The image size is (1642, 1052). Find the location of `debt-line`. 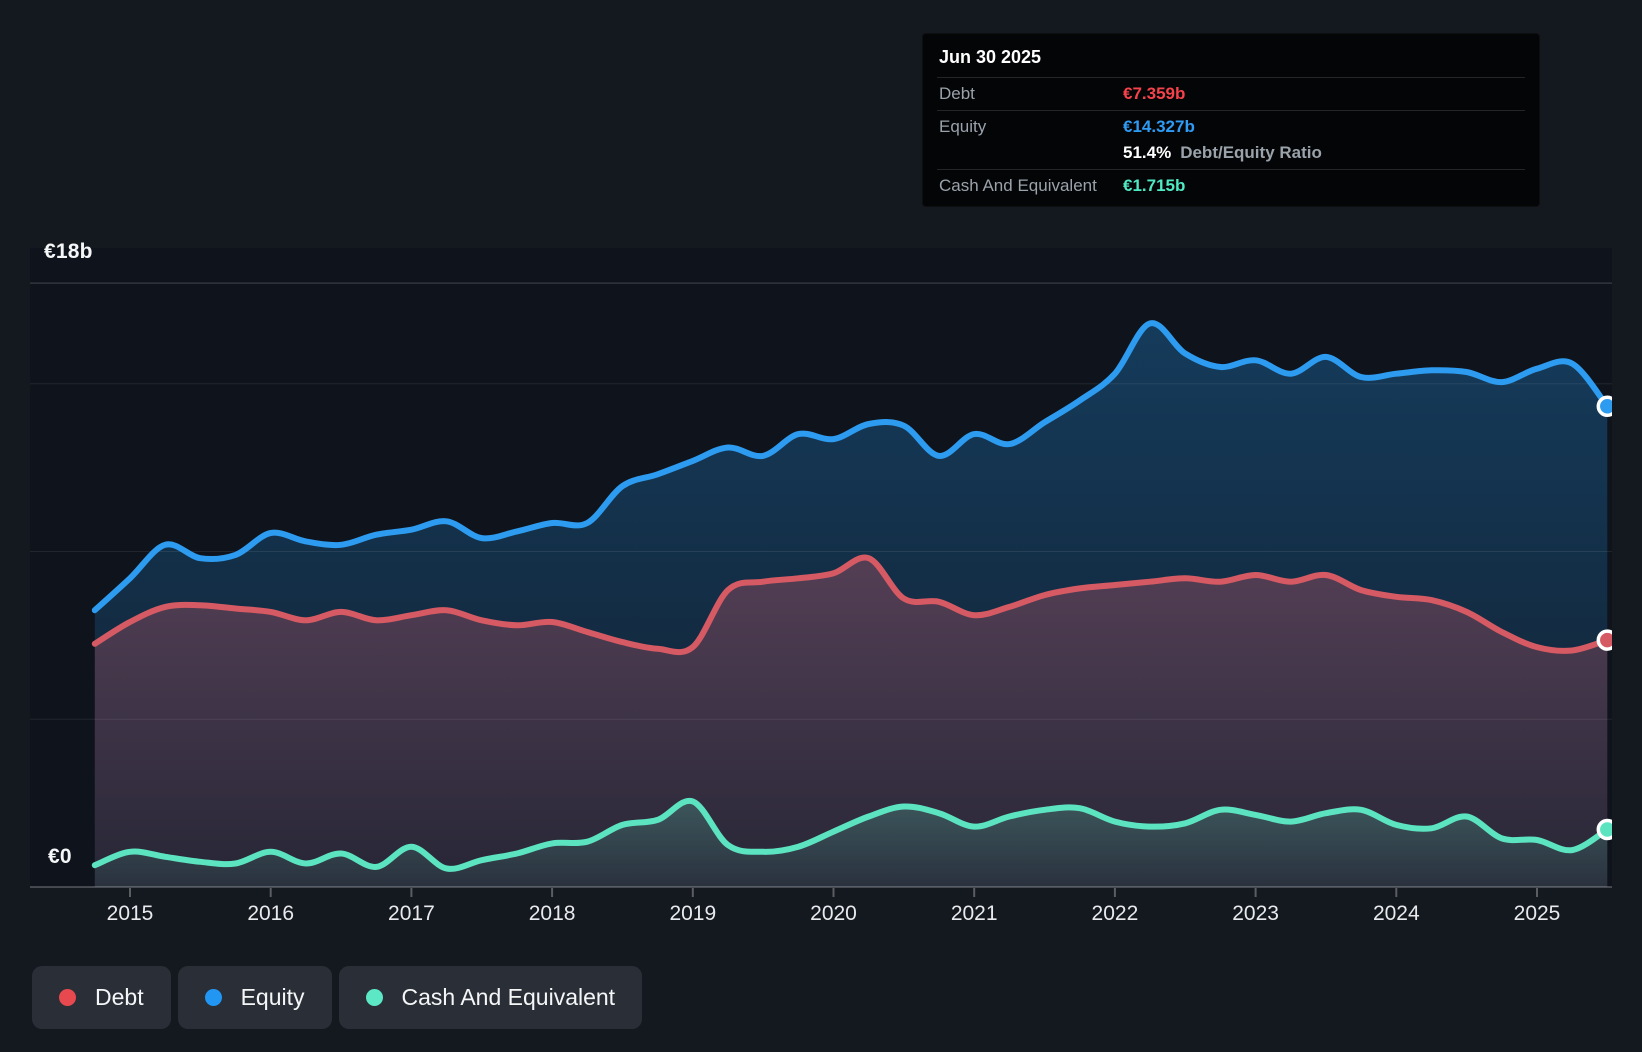

debt-line is located at coordinates (851, 605).